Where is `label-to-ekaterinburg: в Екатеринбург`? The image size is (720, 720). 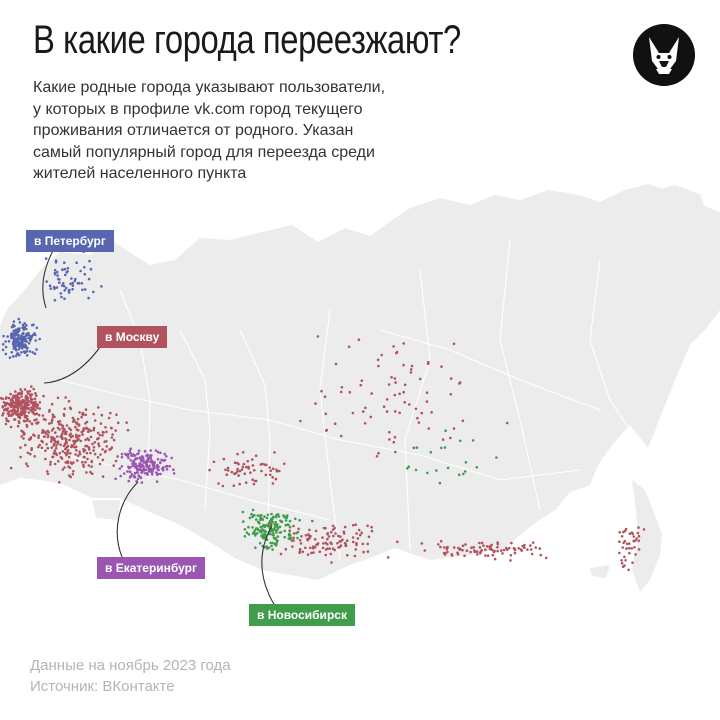
label-to-ekaterinburg: в Екатеринбург is located at coordinates (151, 568).